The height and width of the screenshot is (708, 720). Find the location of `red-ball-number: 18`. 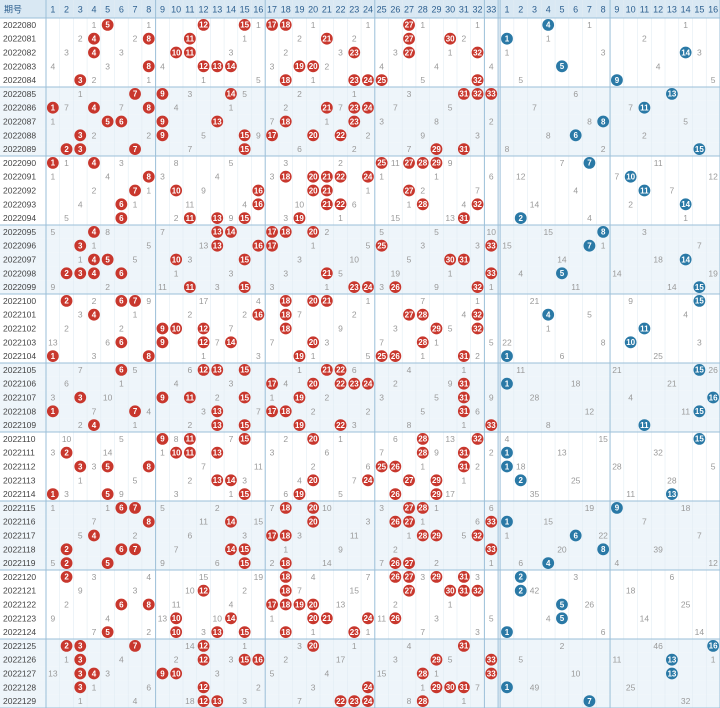

red-ball-number: 18 is located at coordinates (285, 591).